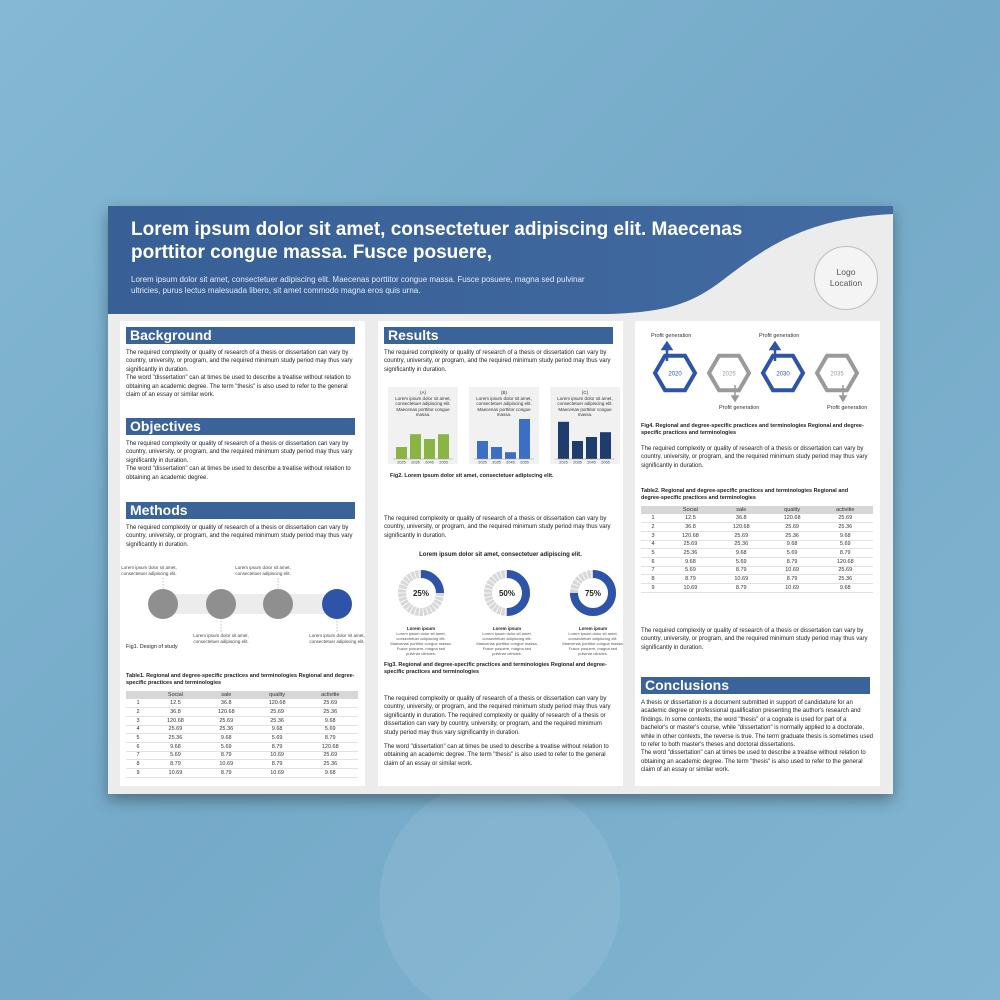 The image size is (1000, 1000). What do you see at coordinates (138, 773) in the screenshot?
I see `table-cell: 9` at bounding box center [138, 773].